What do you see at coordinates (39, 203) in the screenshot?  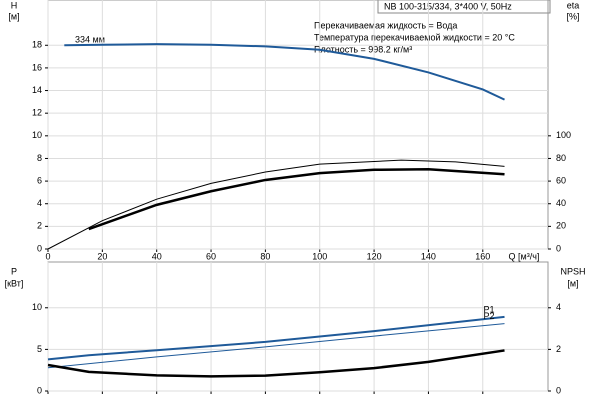 I see `y-tick-label: 4` at bounding box center [39, 203].